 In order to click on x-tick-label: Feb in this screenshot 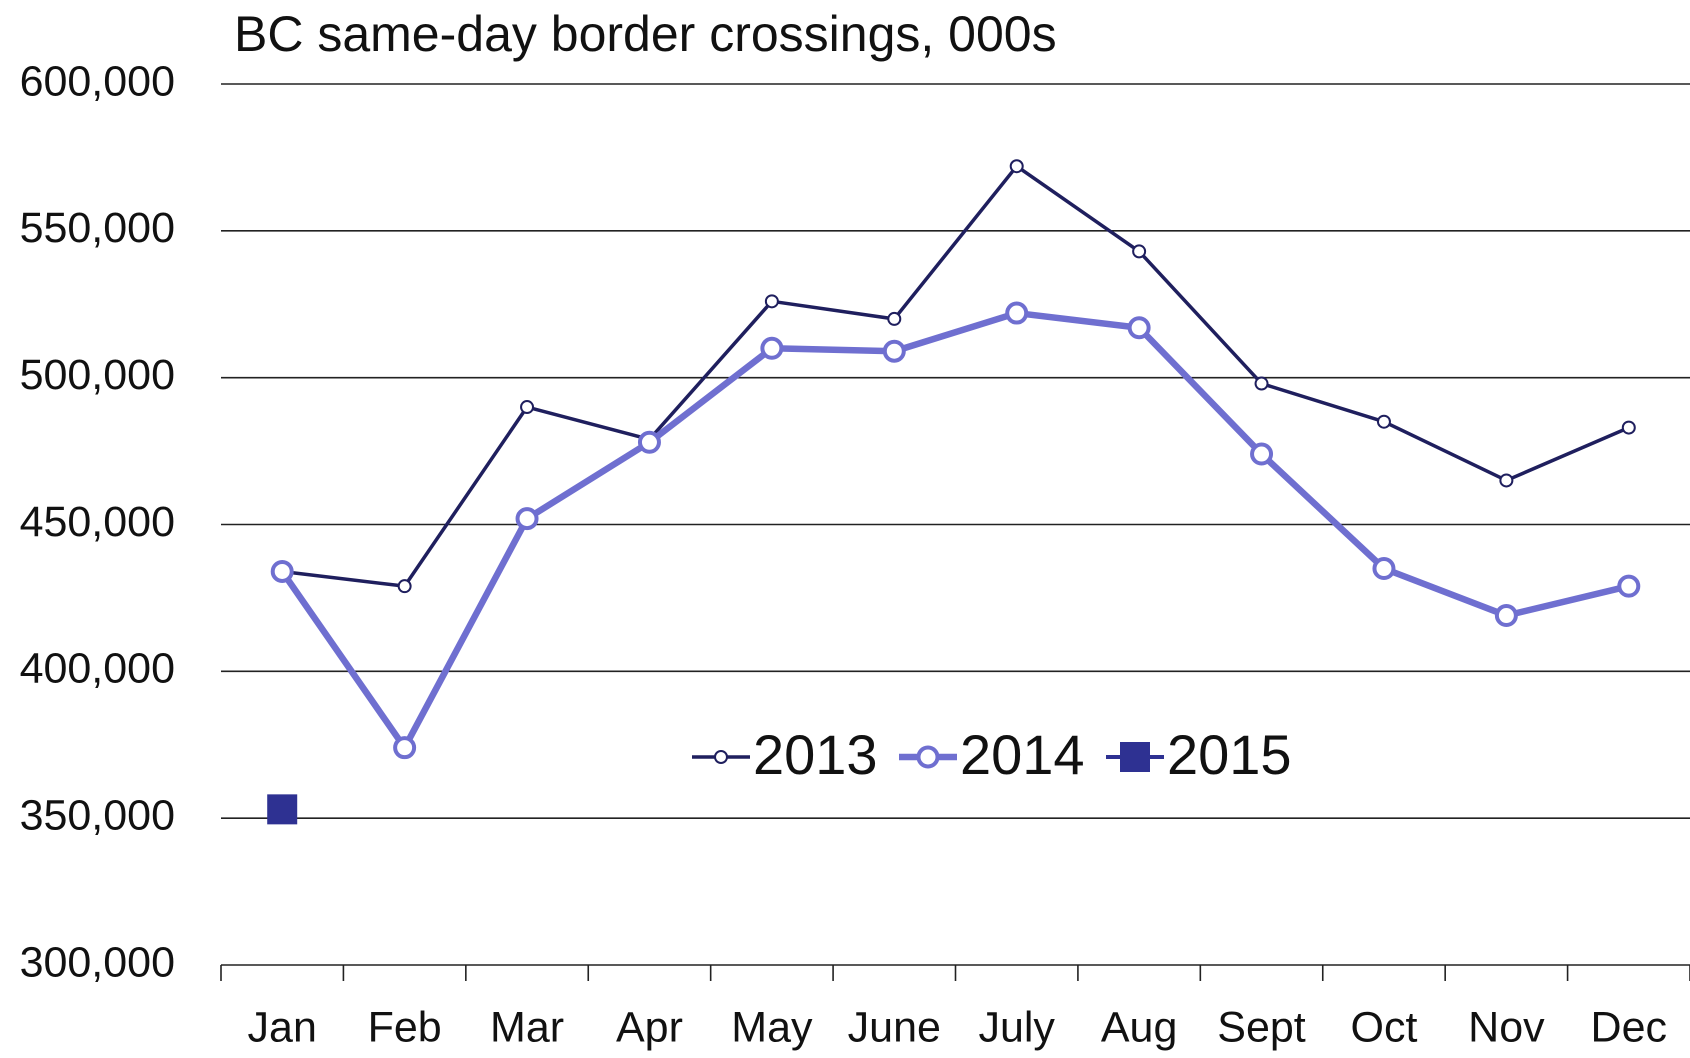, I will do `click(405, 1027)`.